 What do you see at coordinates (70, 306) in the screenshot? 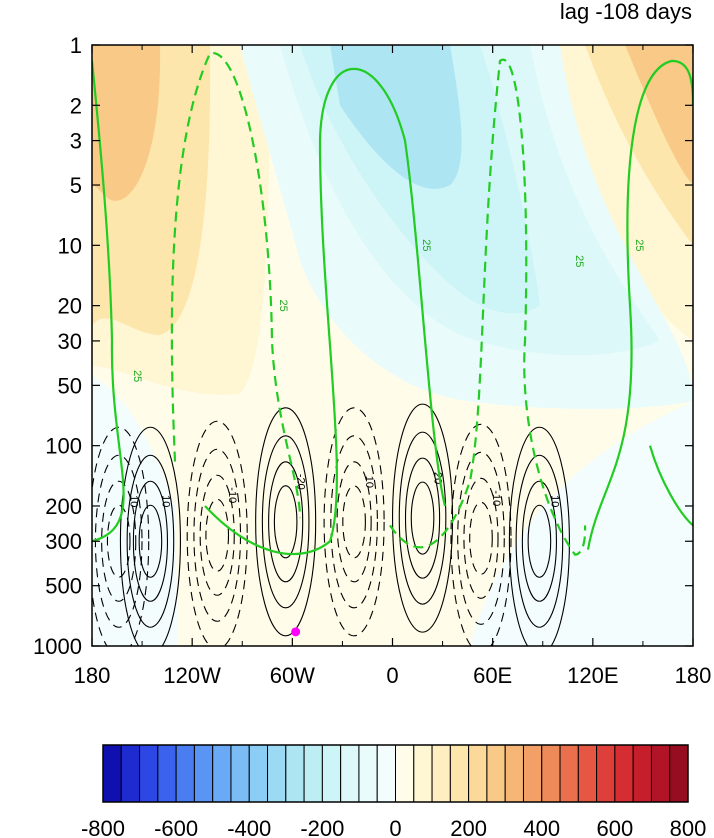
I see `y-tick-label: 20` at bounding box center [70, 306].